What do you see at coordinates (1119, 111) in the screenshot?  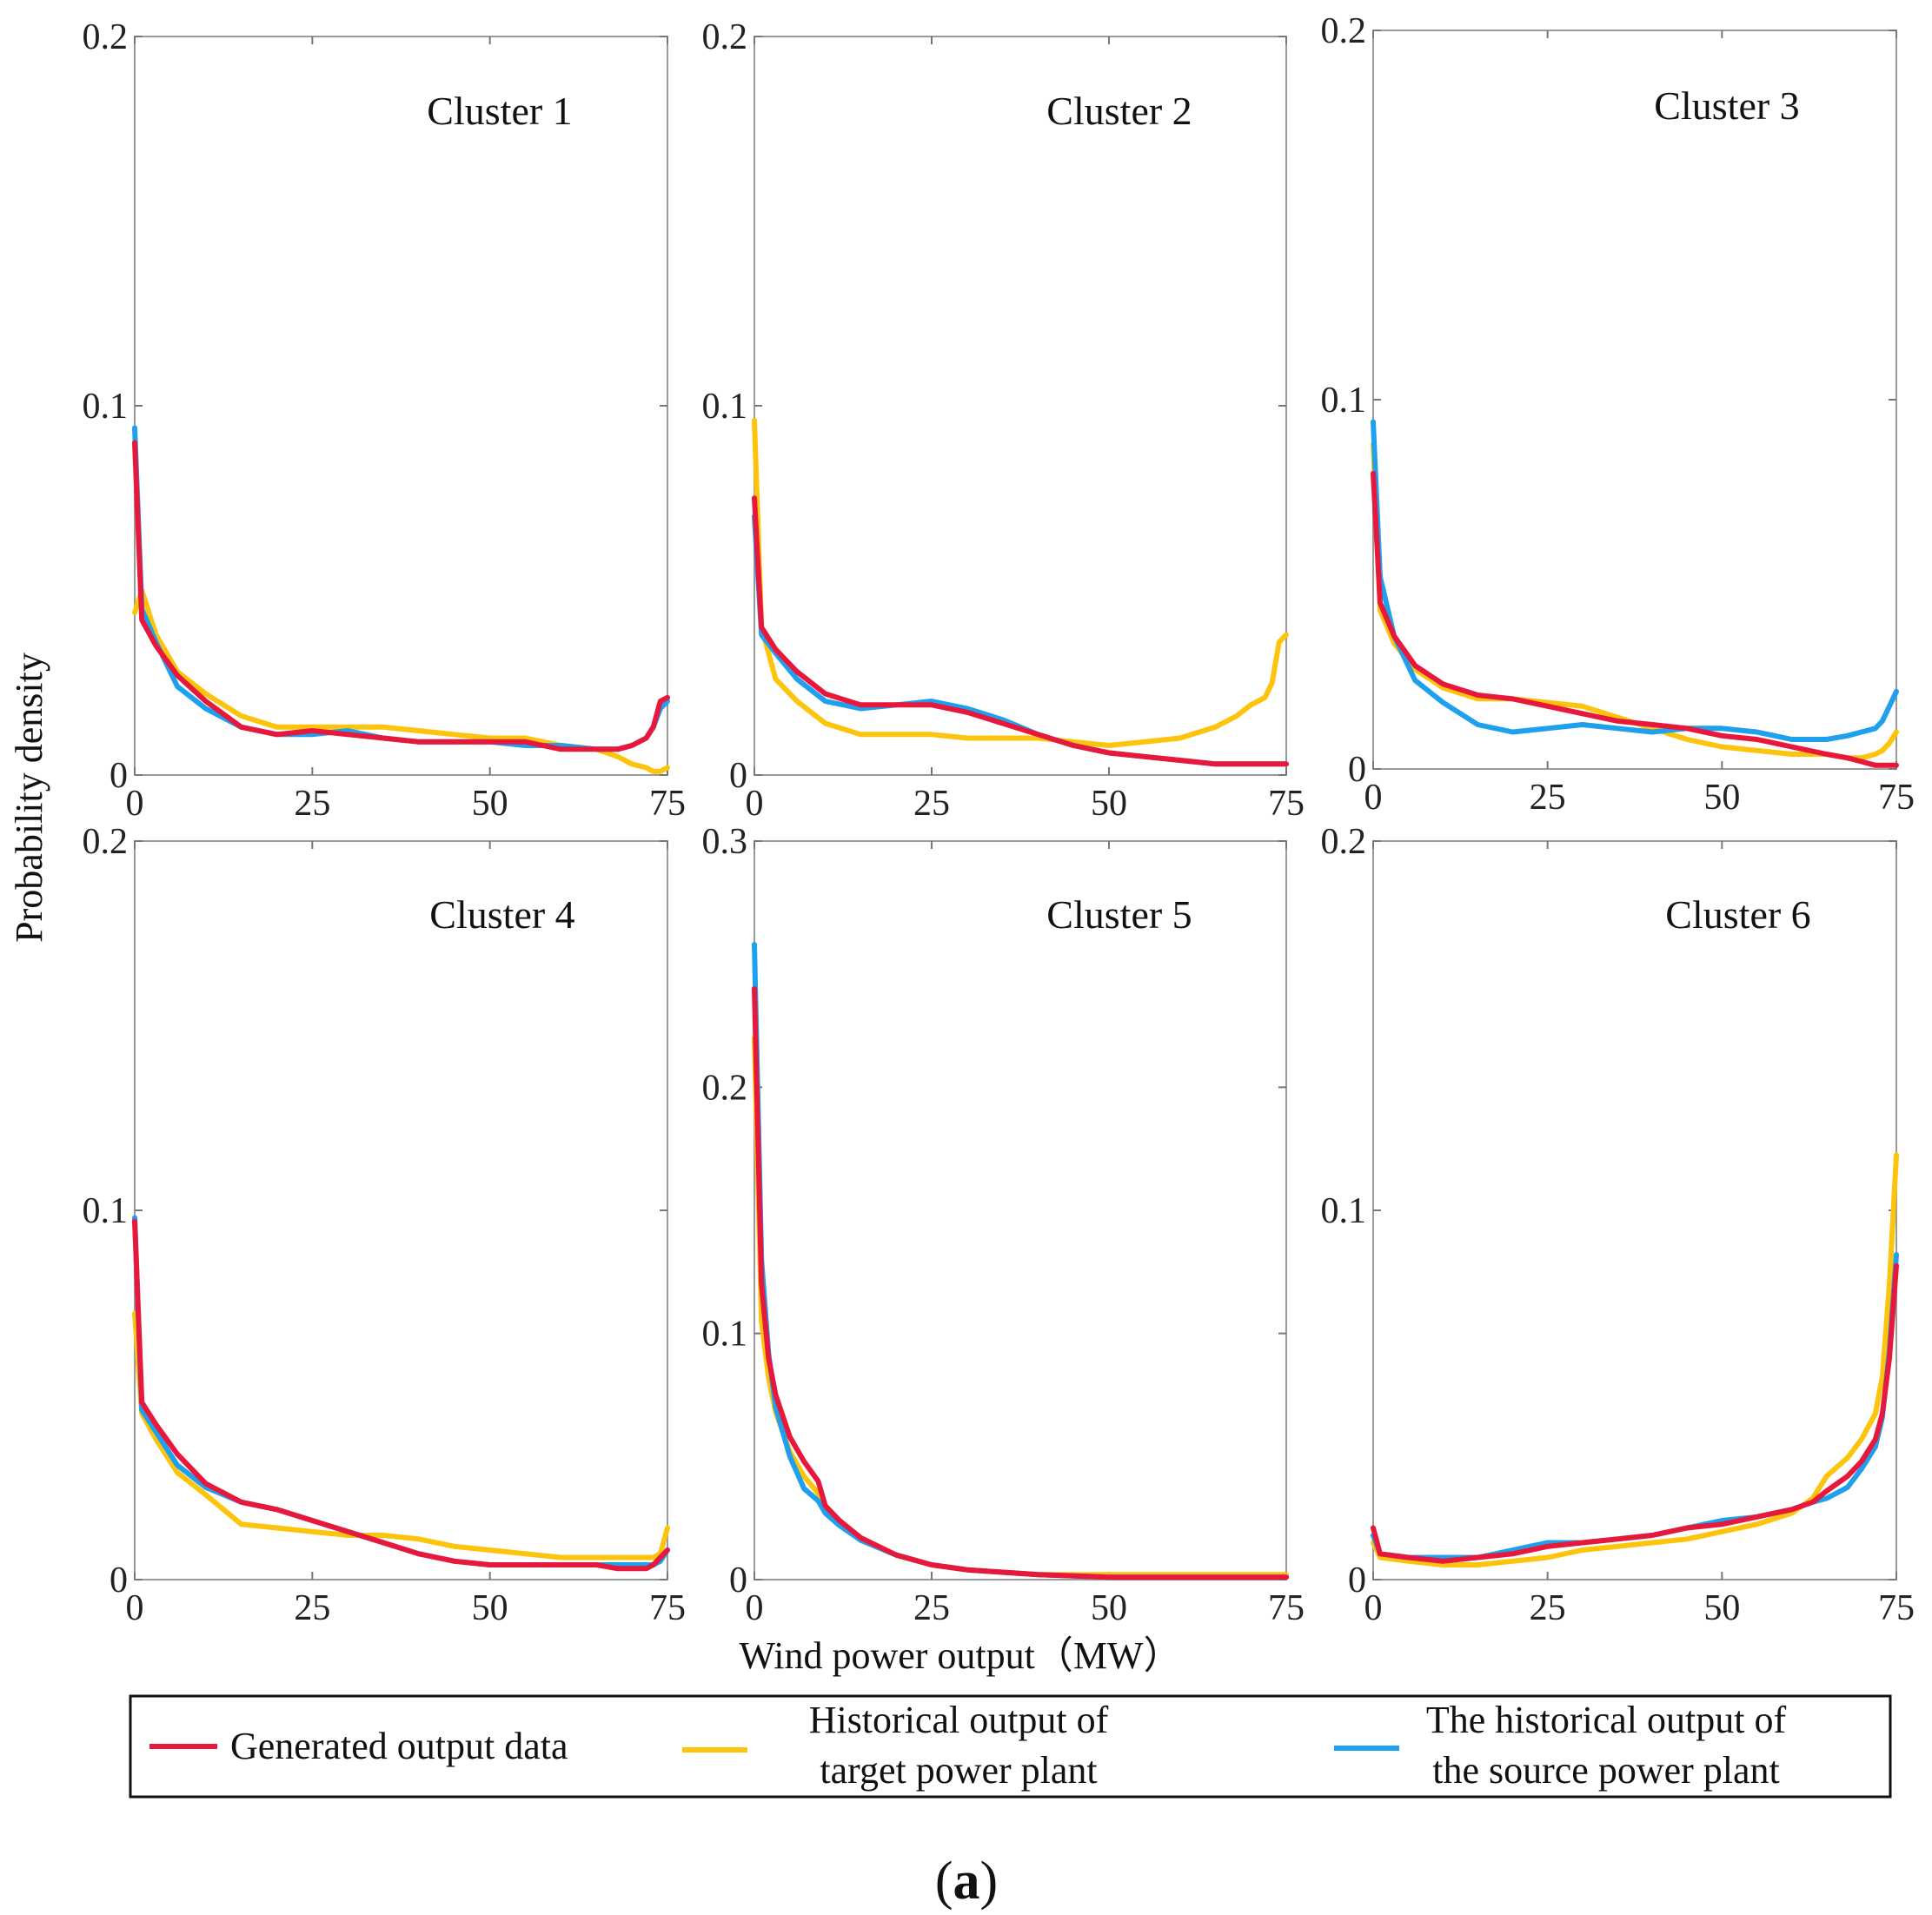 I see `cluster-title: Cluster 2` at bounding box center [1119, 111].